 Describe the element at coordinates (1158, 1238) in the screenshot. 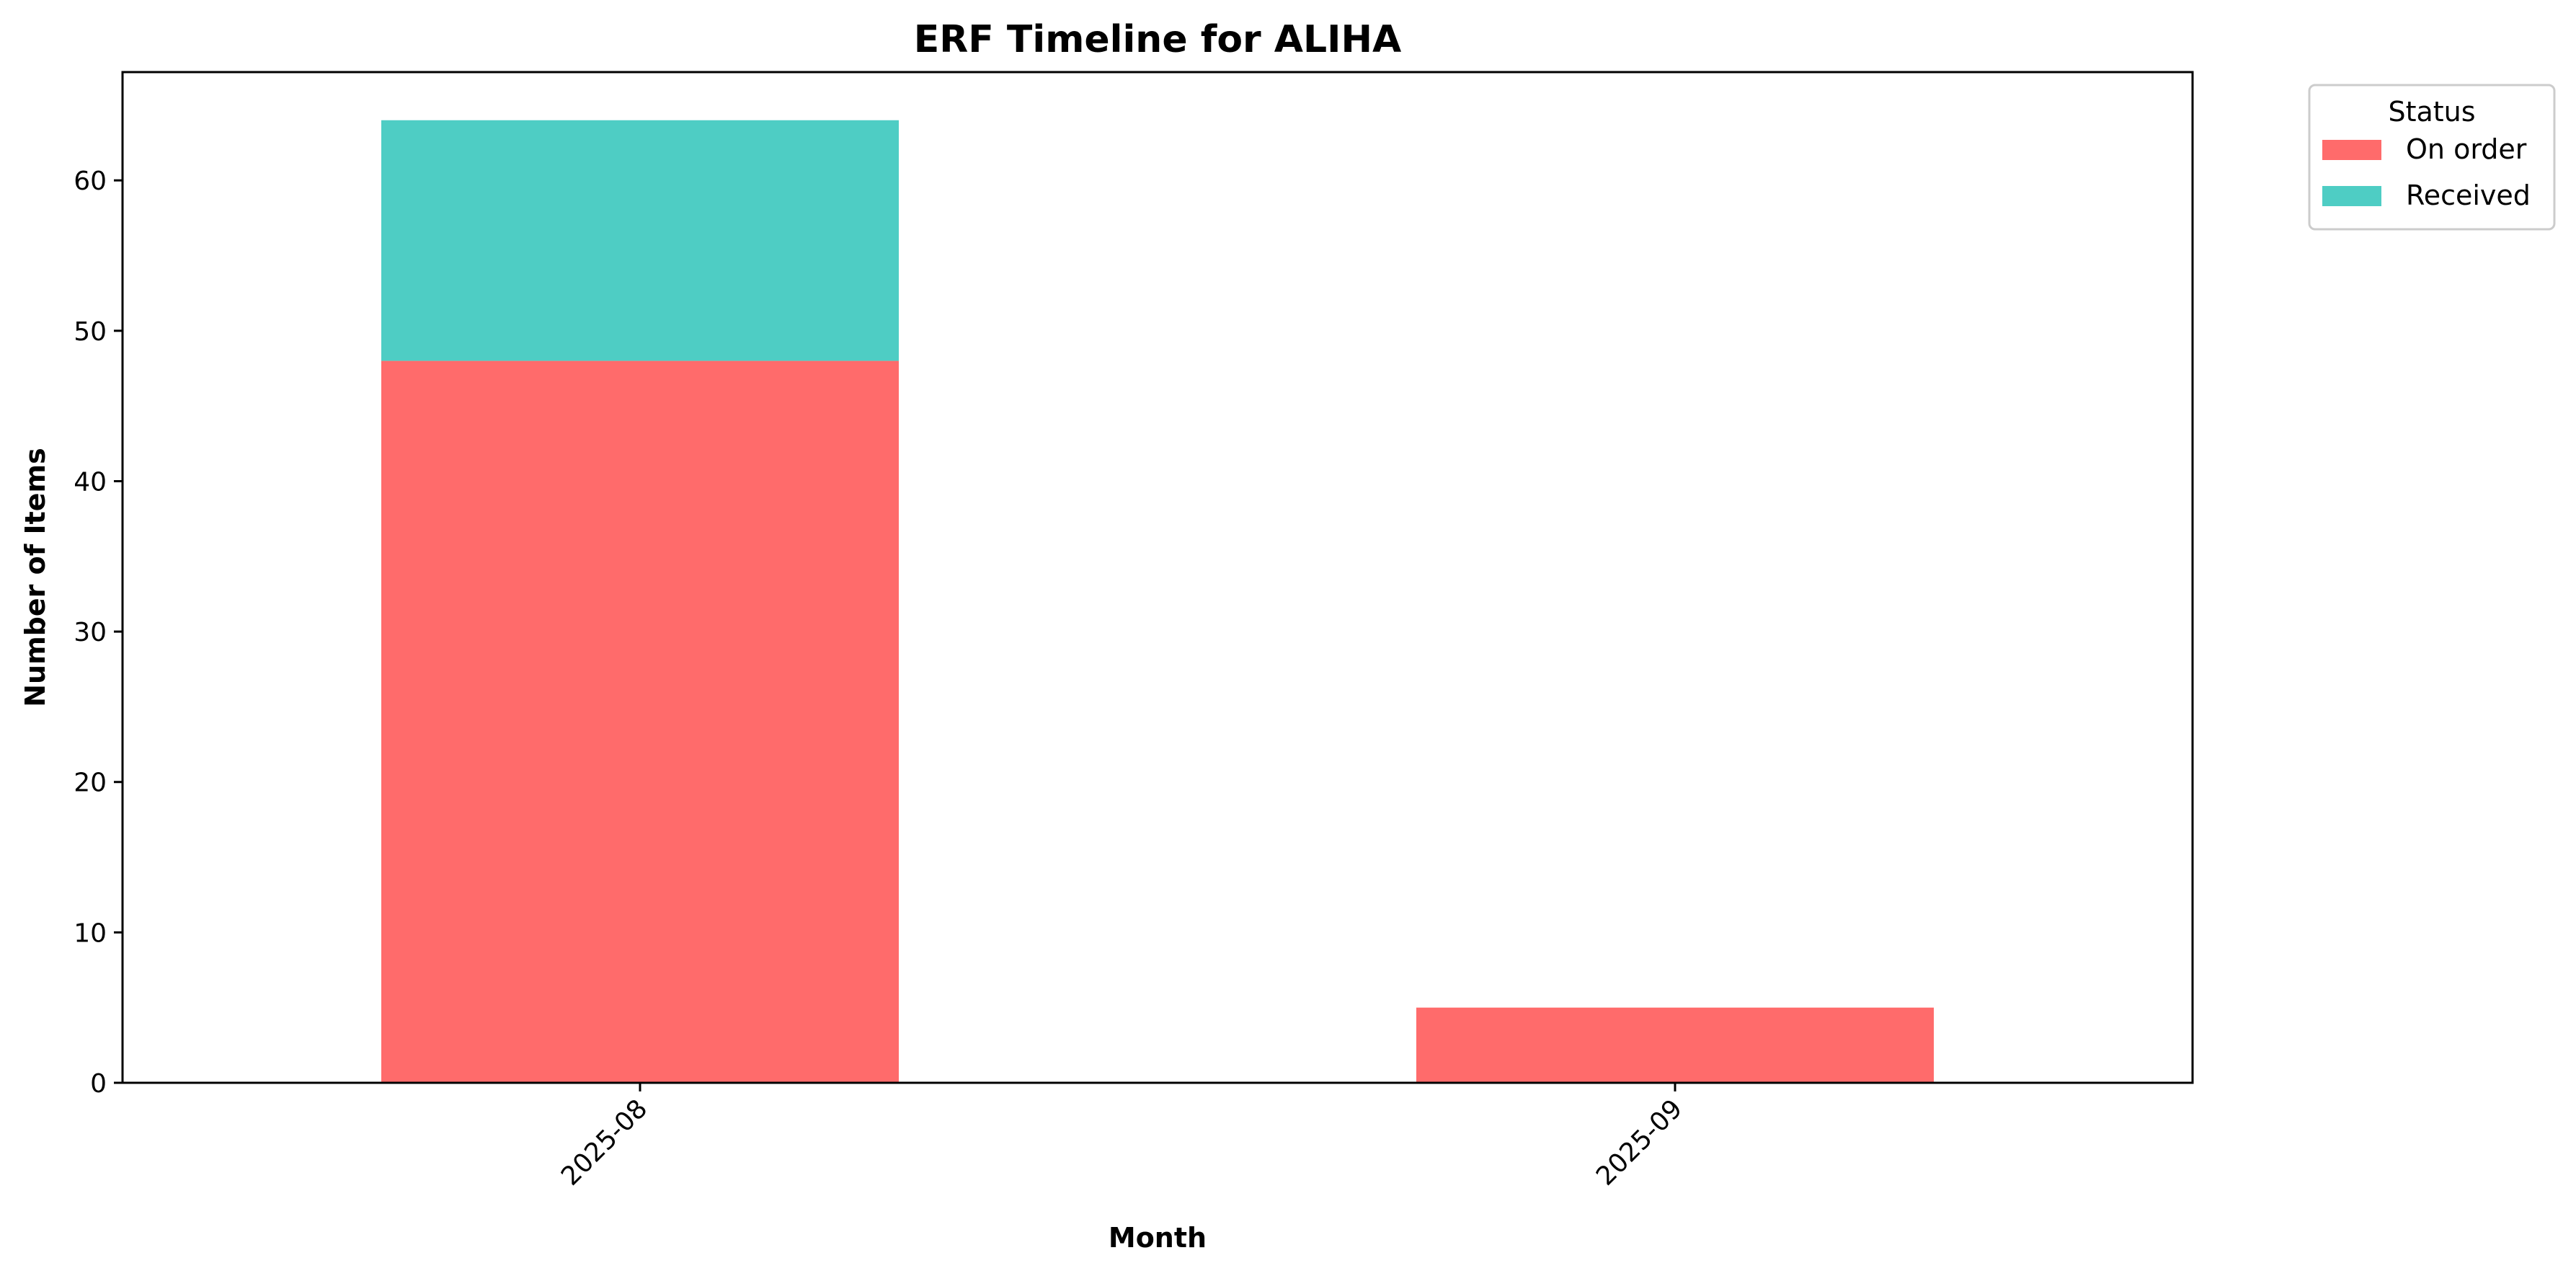

I see `x-axis-label: Month` at that location.